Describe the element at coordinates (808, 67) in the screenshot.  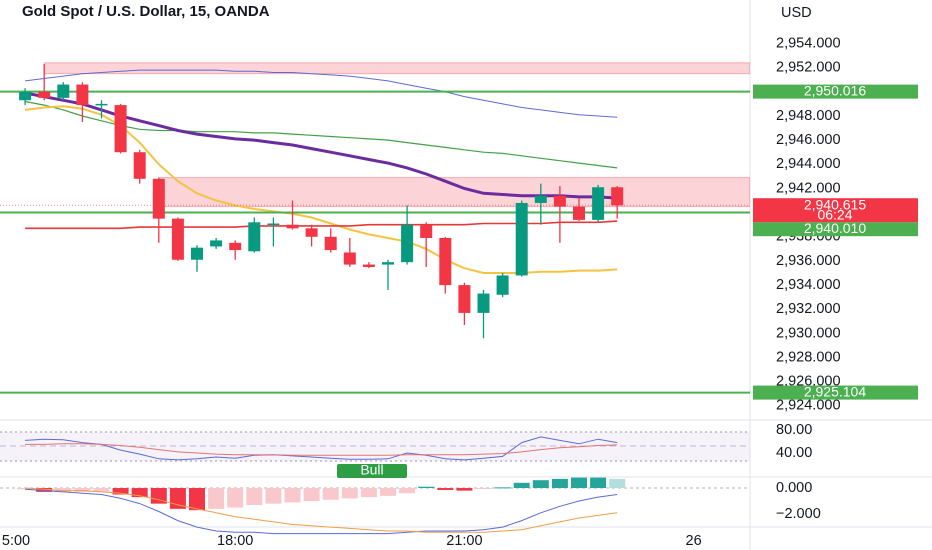
I see `price-tick-label: 2,952.000` at that location.